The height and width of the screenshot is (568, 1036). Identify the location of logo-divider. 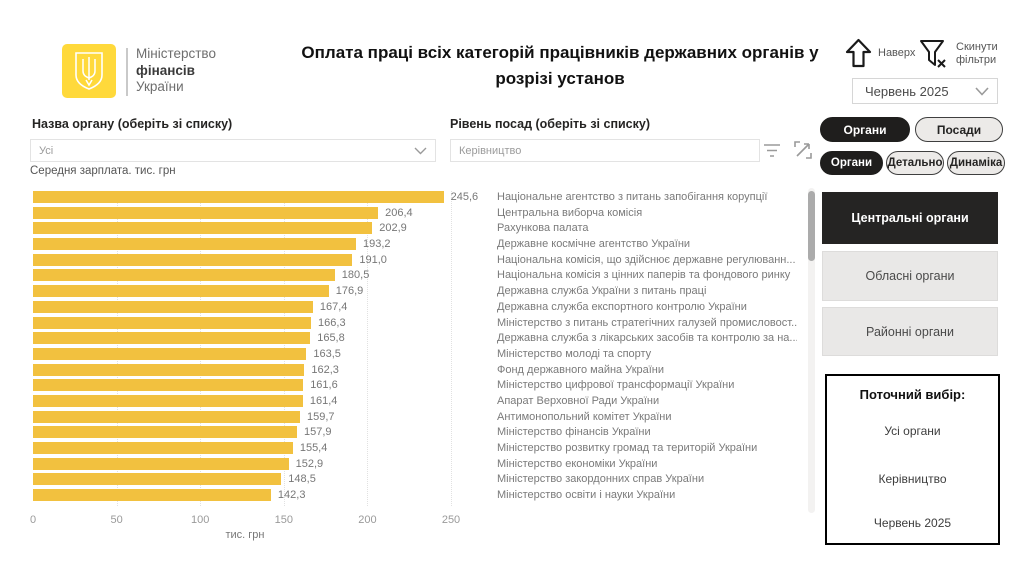
(127, 72).